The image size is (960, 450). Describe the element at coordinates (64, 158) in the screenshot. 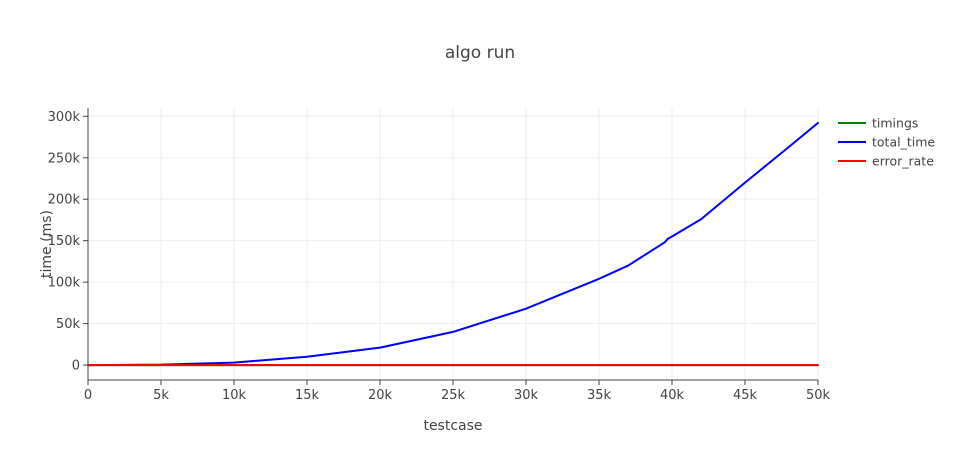

I see `y-tick-label: 250k` at that location.